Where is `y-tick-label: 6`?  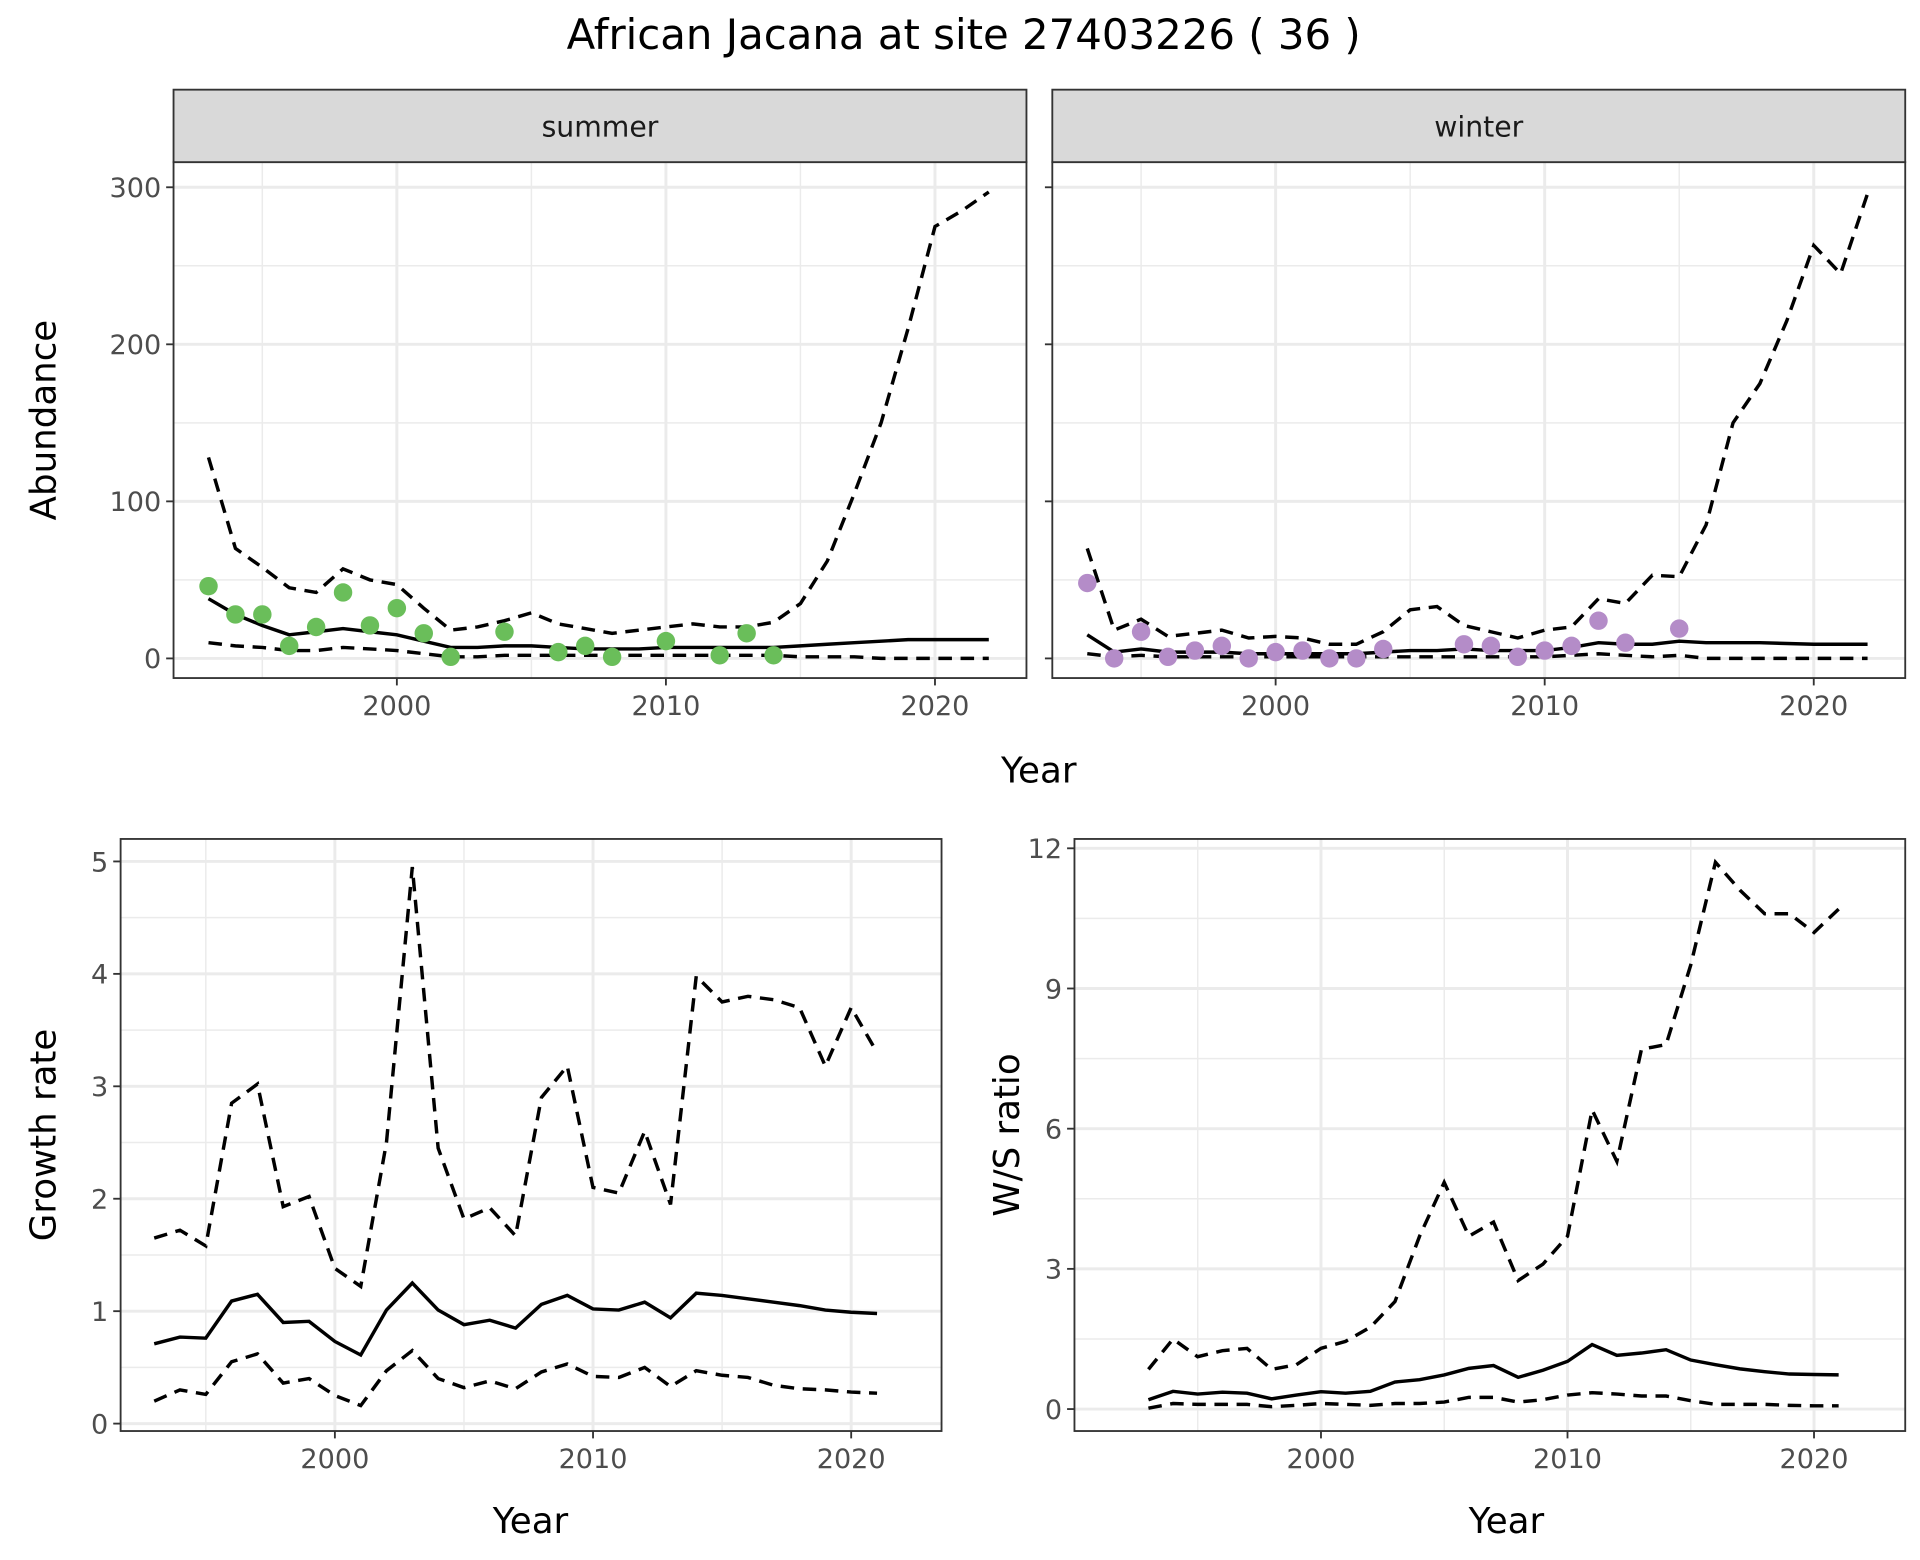 y-tick-label: 6 is located at coordinates (1053, 1130).